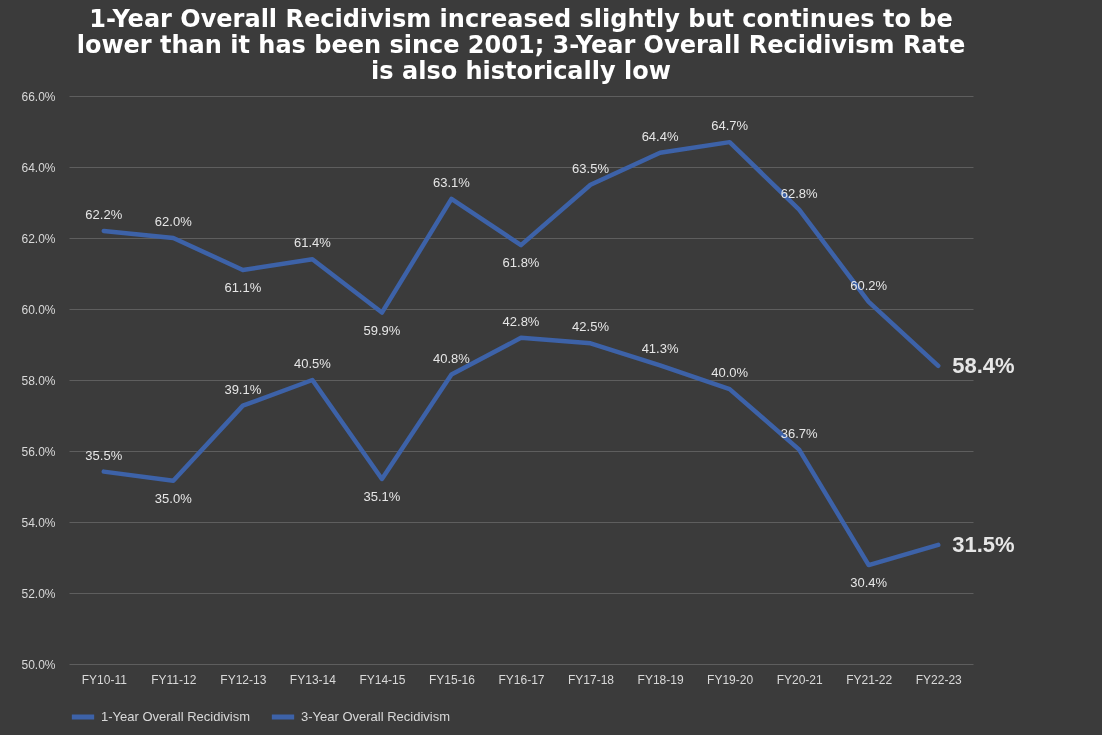 The image size is (1102, 735). Describe the element at coordinates (174, 679) in the screenshot. I see `x-tick-label: FY11-12` at that location.